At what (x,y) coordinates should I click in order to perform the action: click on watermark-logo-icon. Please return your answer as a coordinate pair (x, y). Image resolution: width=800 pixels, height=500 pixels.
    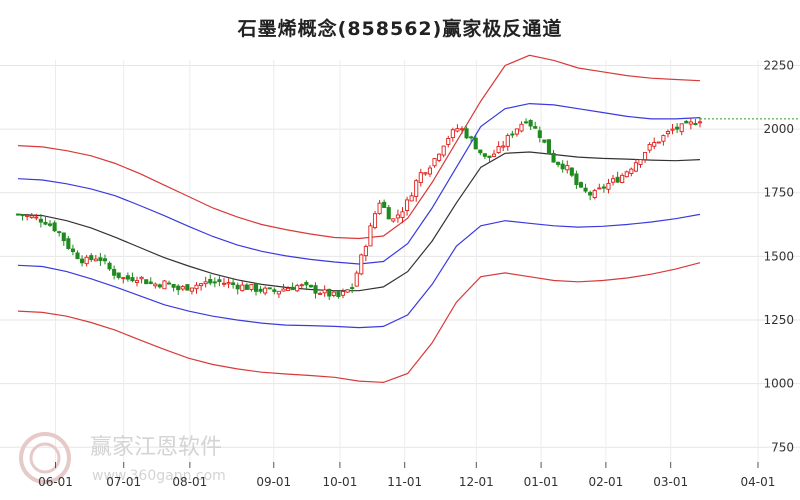
    Looking at the image, I should click on (45, 458).